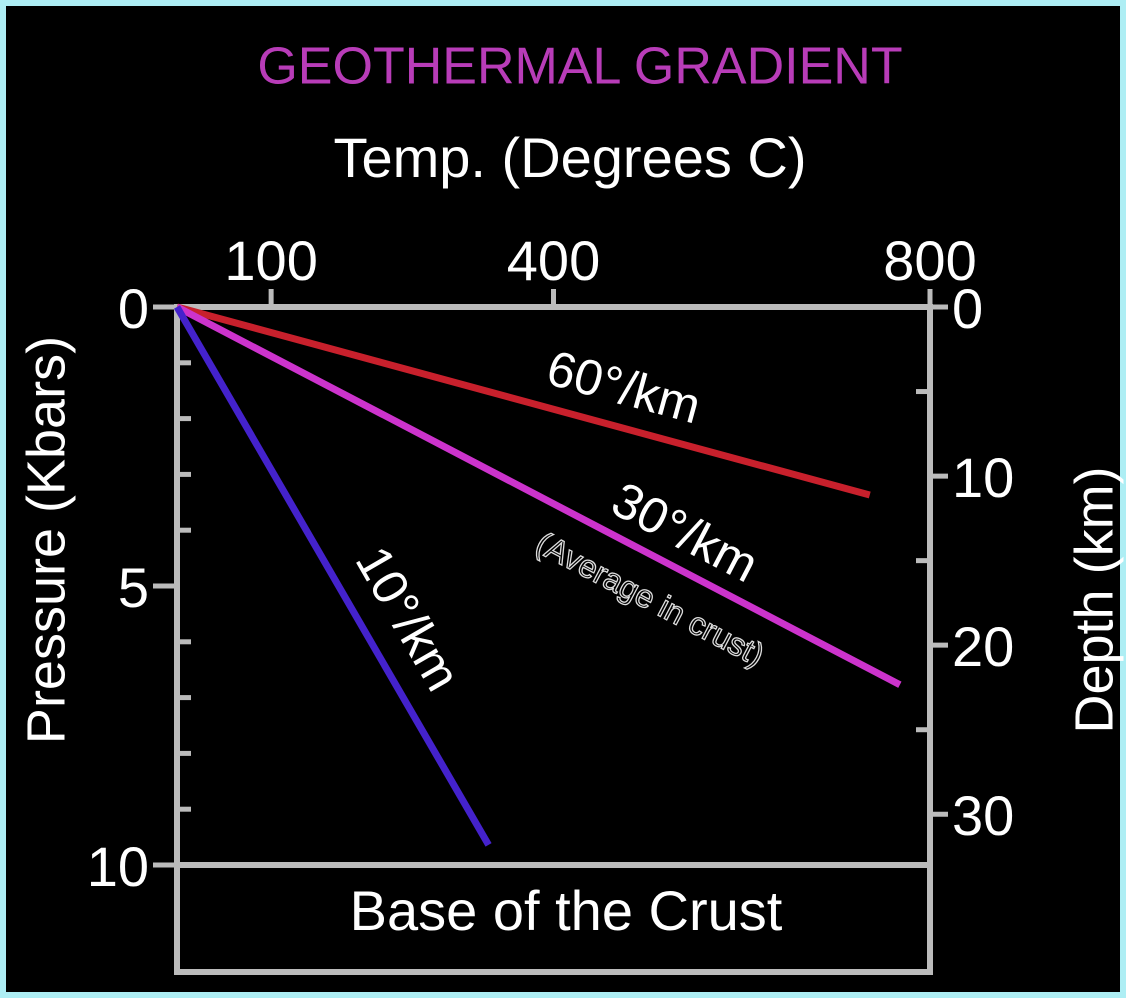 This screenshot has width=1126, height=998. What do you see at coordinates (118, 866) in the screenshot?
I see `y-tick-label: 10` at bounding box center [118, 866].